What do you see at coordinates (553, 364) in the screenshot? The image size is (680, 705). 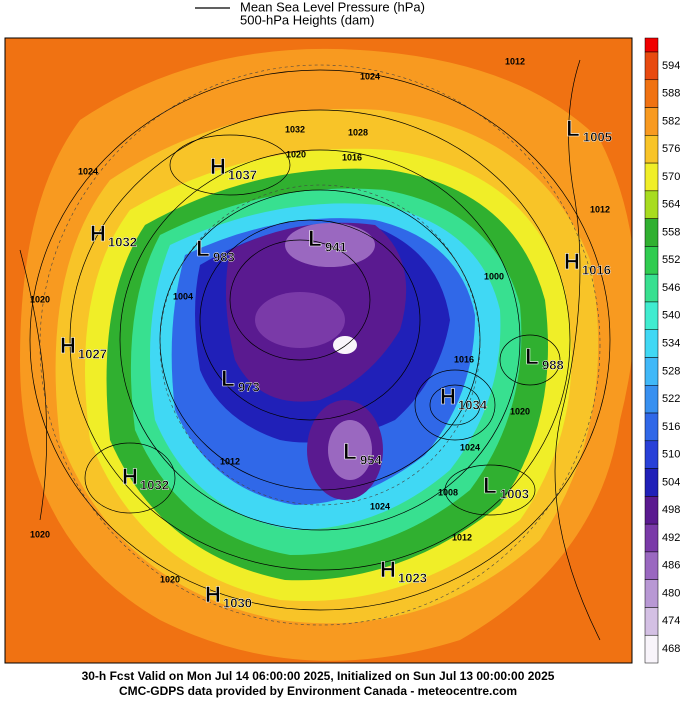 I see `pressure-value: 988` at bounding box center [553, 364].